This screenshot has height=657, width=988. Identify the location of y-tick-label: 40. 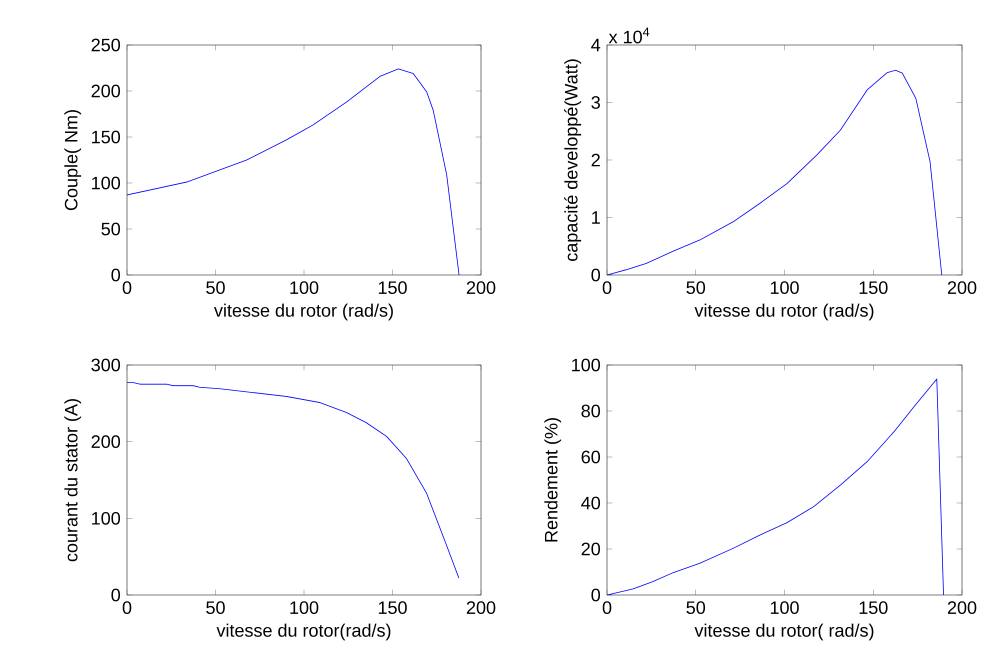
(590, 503).